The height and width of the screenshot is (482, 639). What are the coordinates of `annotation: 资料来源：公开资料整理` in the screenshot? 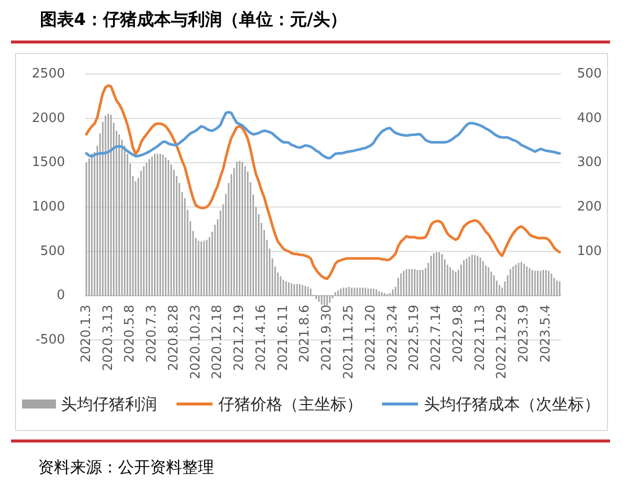 It's located at (126, 467).